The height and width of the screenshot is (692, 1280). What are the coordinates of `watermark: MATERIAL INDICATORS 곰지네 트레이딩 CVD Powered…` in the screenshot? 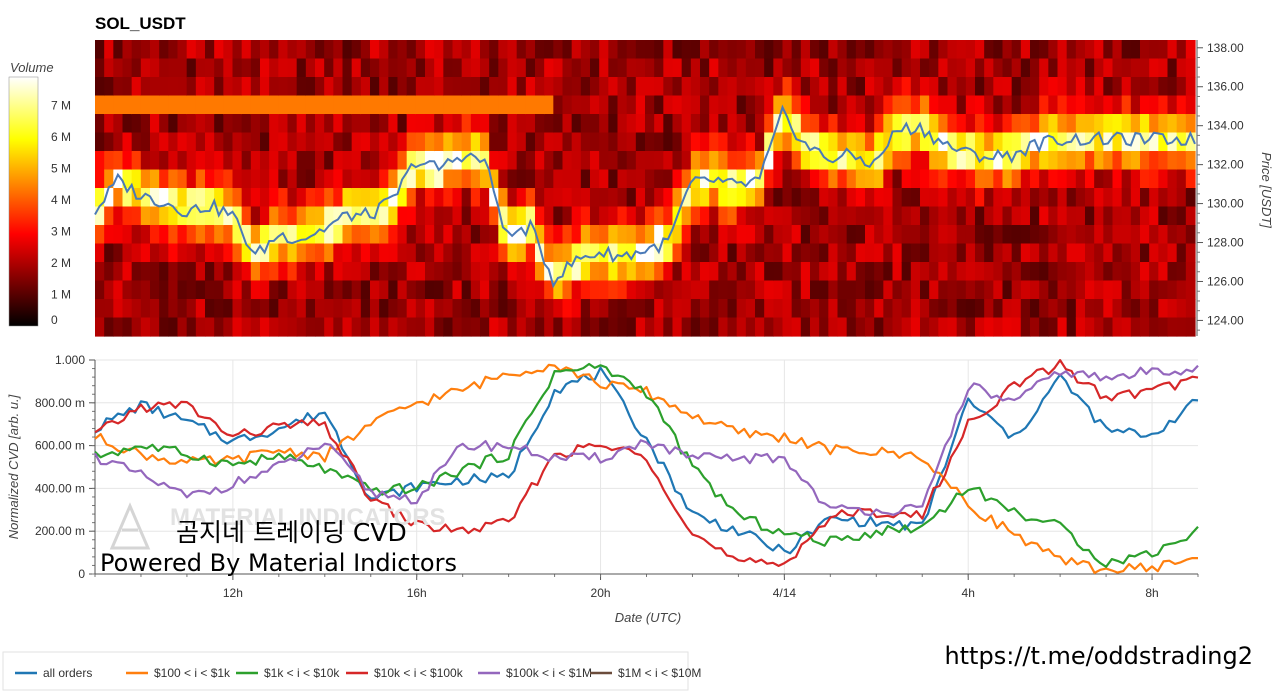 It's located at (278, 539).